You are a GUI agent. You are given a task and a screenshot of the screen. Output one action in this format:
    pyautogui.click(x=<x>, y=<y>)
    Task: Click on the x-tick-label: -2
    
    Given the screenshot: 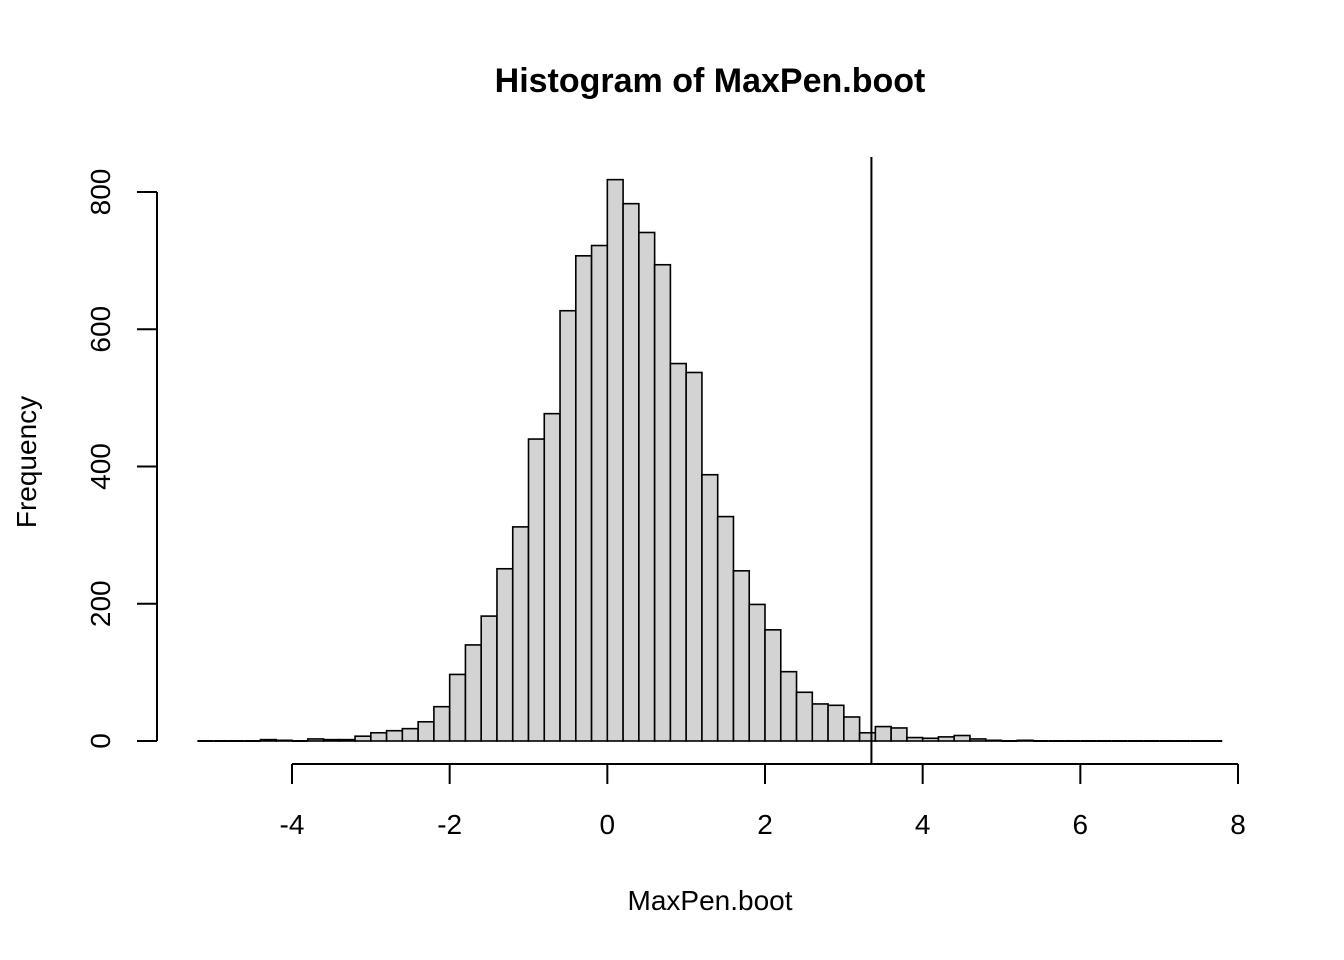 What is the action you would take?
    pyautogui.click(x=449, y=824)
    